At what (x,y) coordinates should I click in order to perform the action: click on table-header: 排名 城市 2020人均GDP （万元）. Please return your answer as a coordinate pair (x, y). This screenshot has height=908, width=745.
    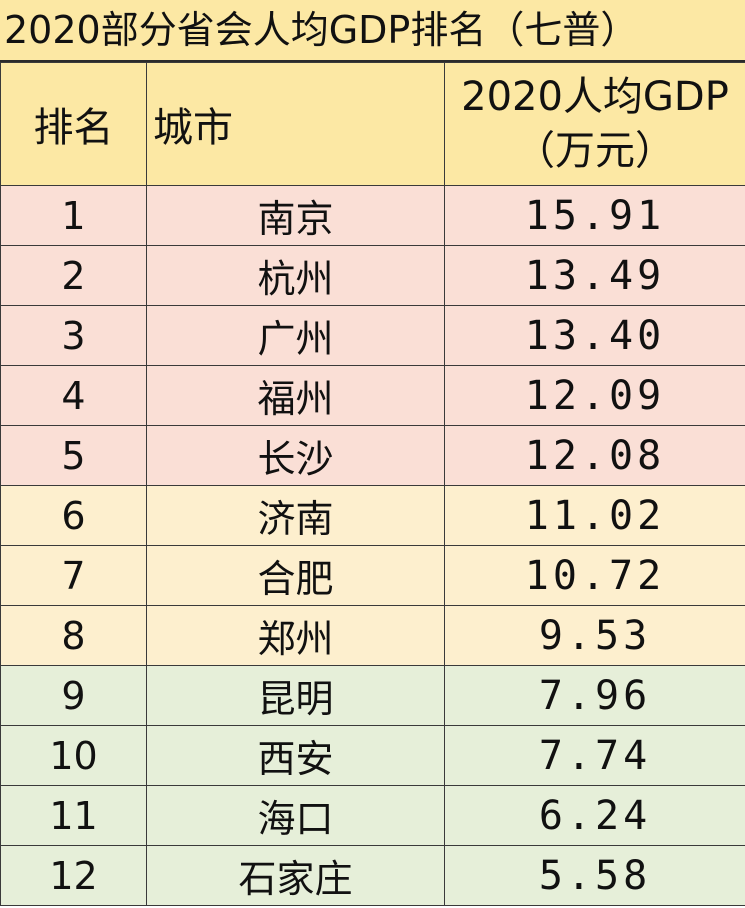
    Looking at the image, I should click on (372, 124).